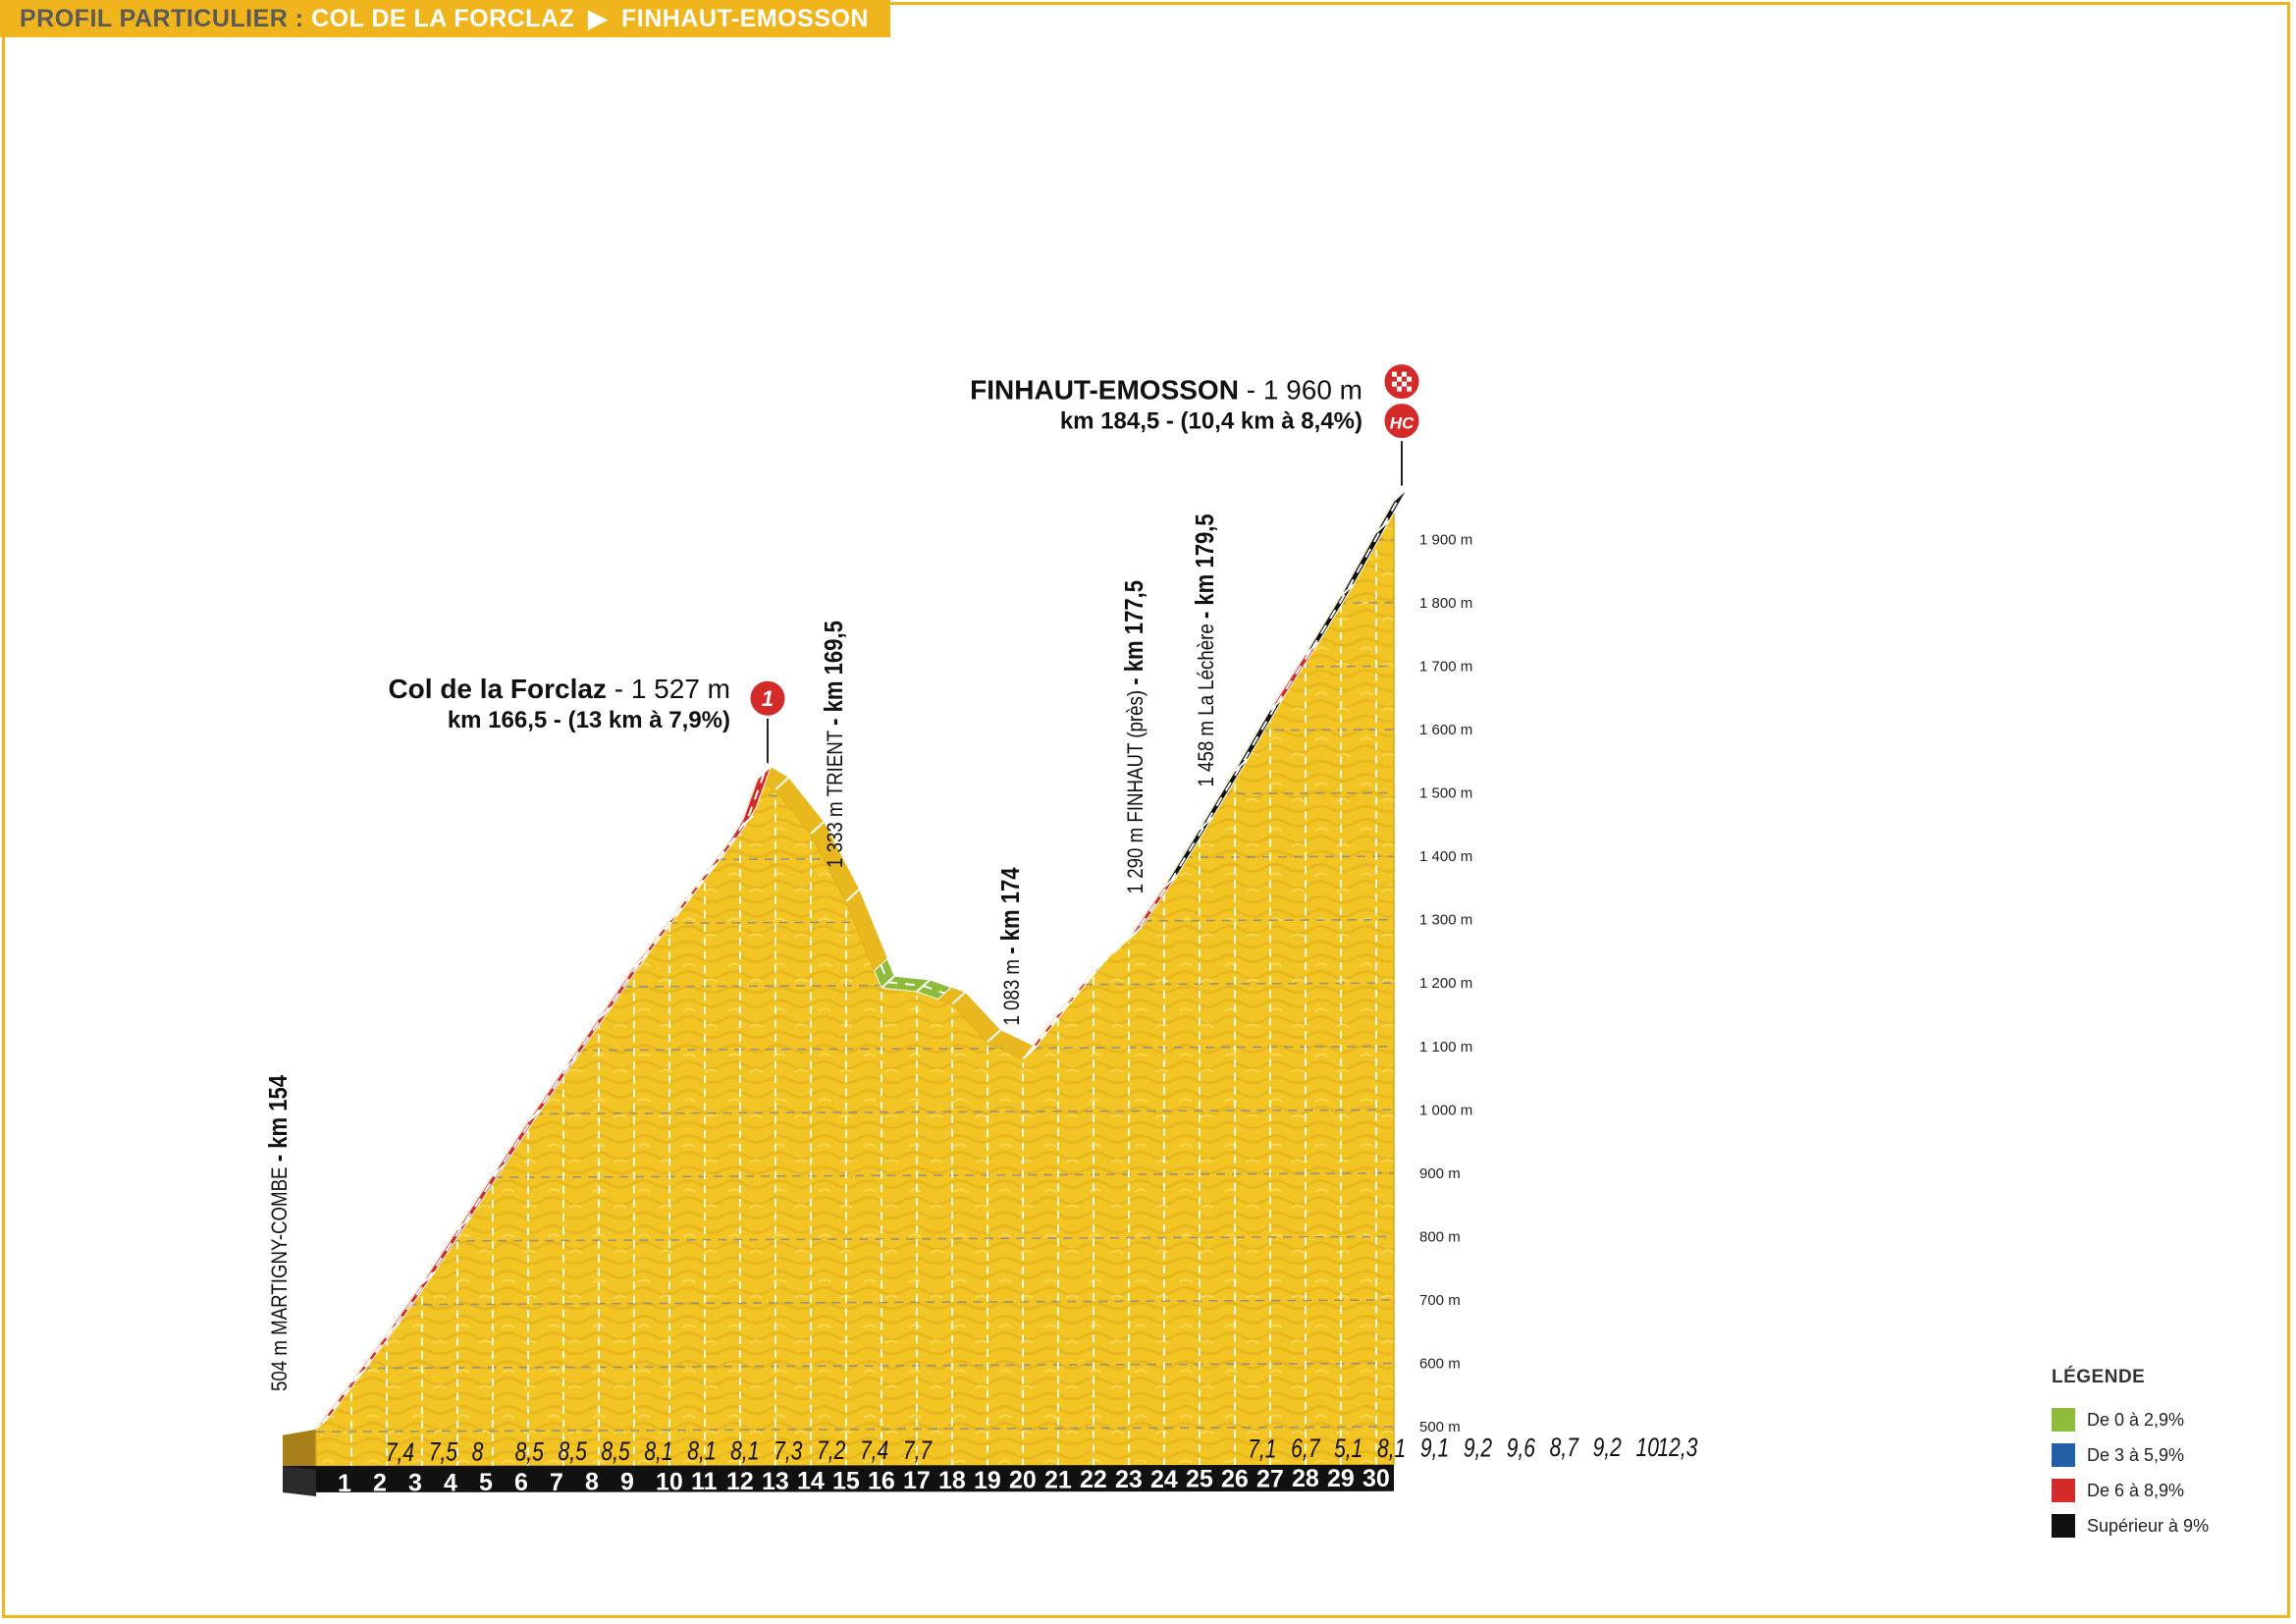  I want to click on y-tick-label: 1 100 m, so click(1445, 1047).